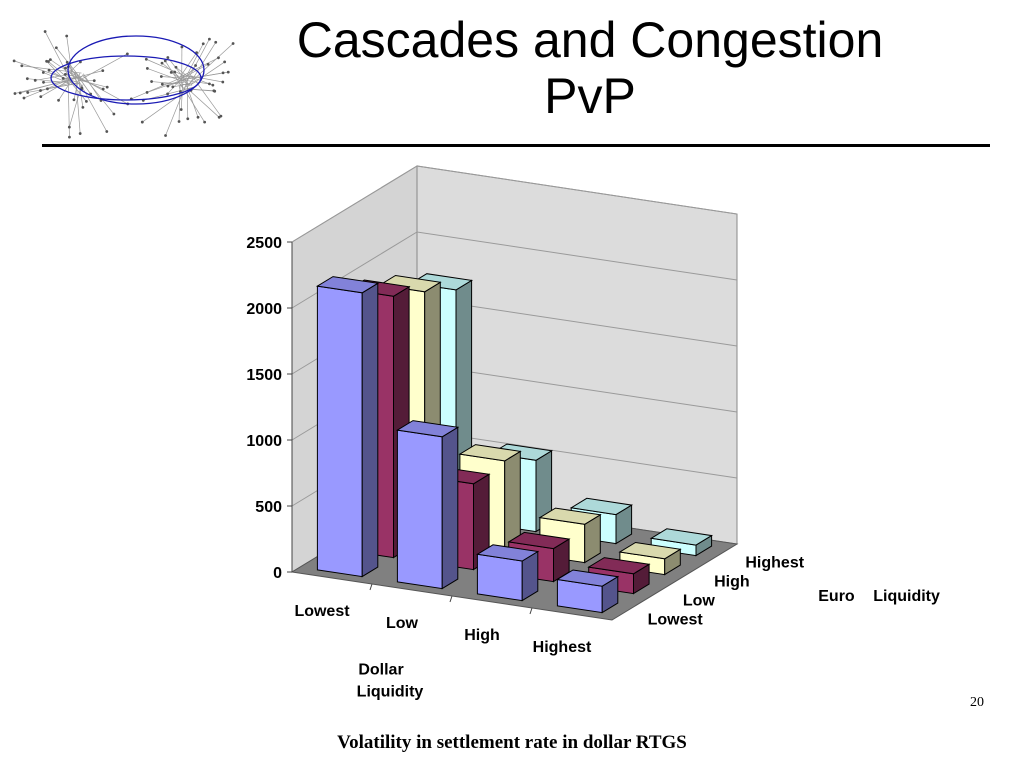  What do you see at coordinates (836, 596) in the screenshot?
I see `euro-axis-title: Euro` at bounding box center [836, 596].